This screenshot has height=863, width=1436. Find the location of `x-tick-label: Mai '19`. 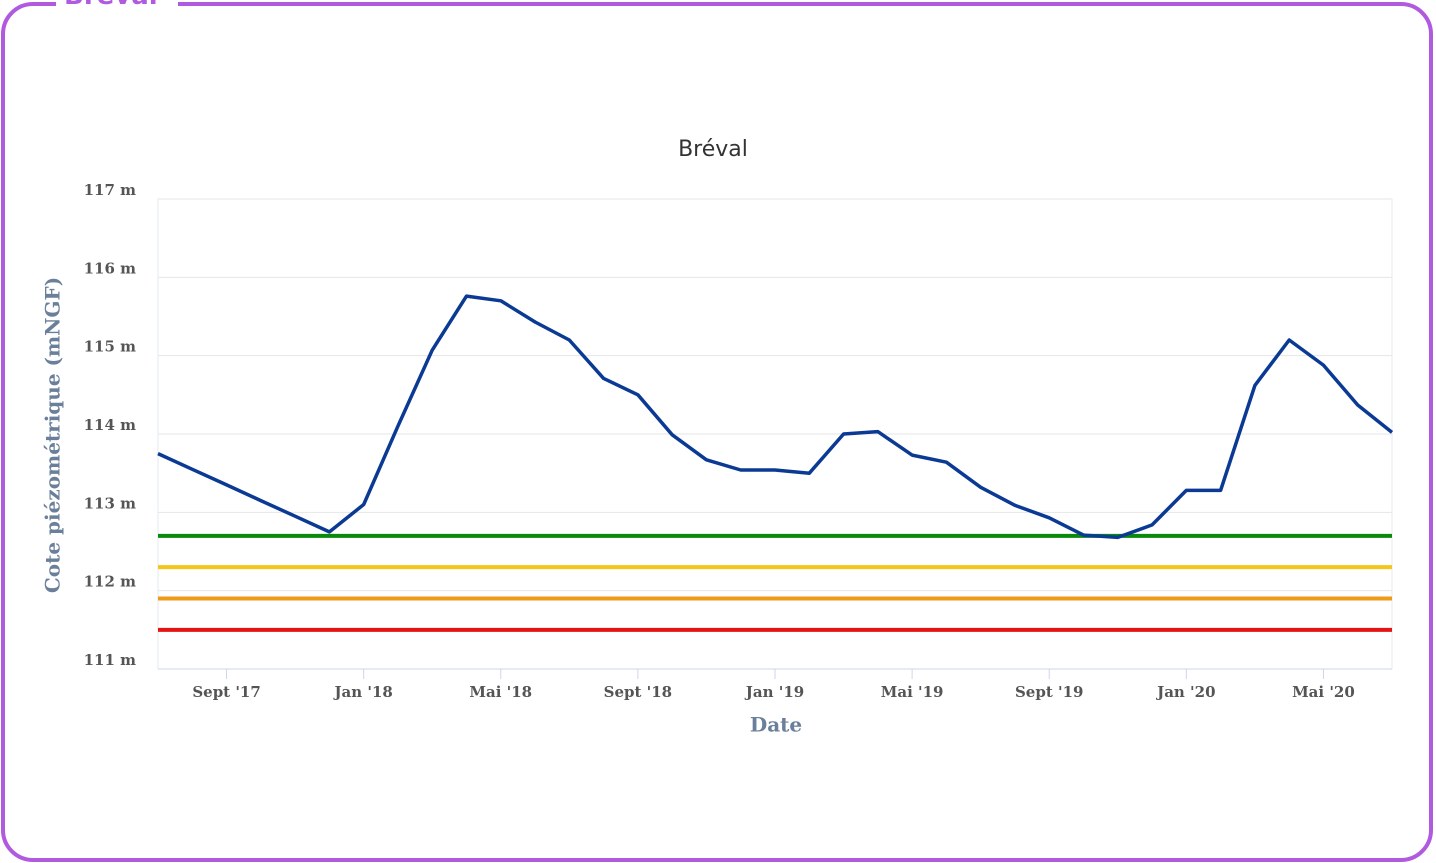

x-tick-label: Mai '19 is located at coordinates (912, 692).